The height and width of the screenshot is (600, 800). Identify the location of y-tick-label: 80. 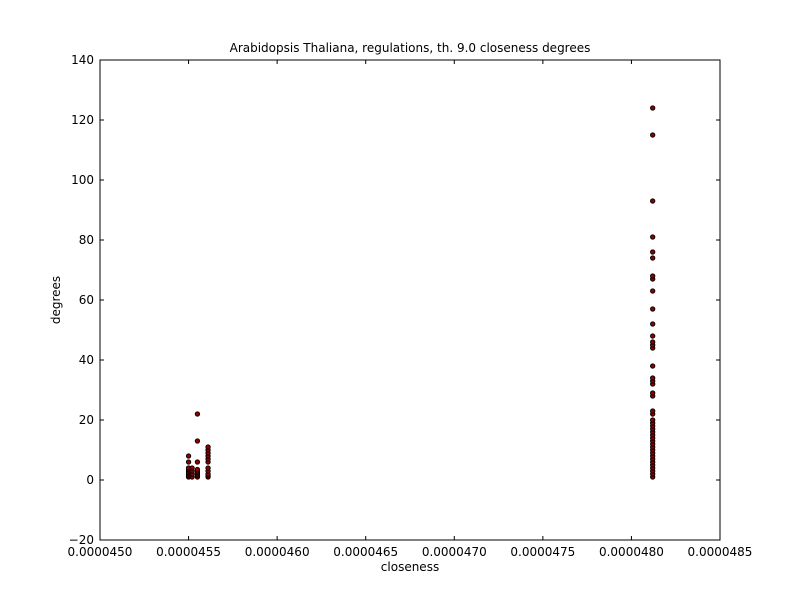
(86, 240).